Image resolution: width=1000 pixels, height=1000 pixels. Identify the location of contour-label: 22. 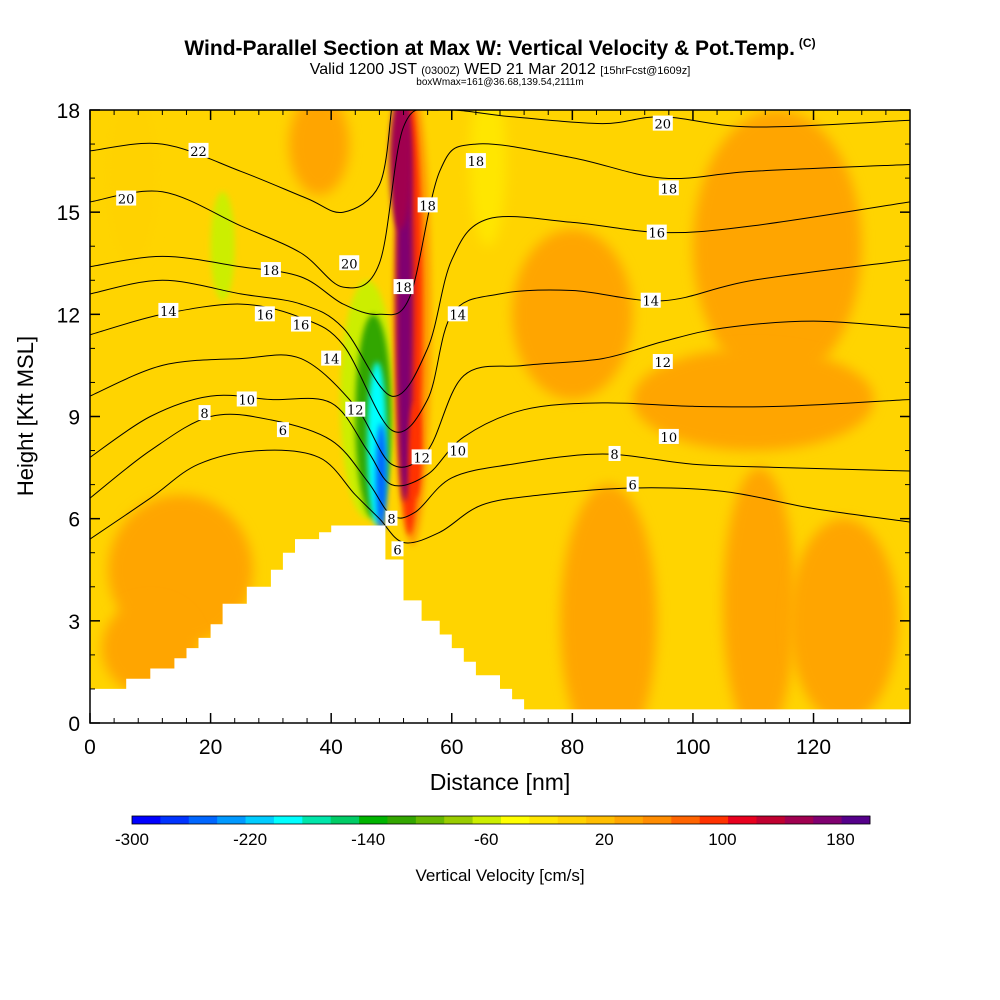
(198, 152).